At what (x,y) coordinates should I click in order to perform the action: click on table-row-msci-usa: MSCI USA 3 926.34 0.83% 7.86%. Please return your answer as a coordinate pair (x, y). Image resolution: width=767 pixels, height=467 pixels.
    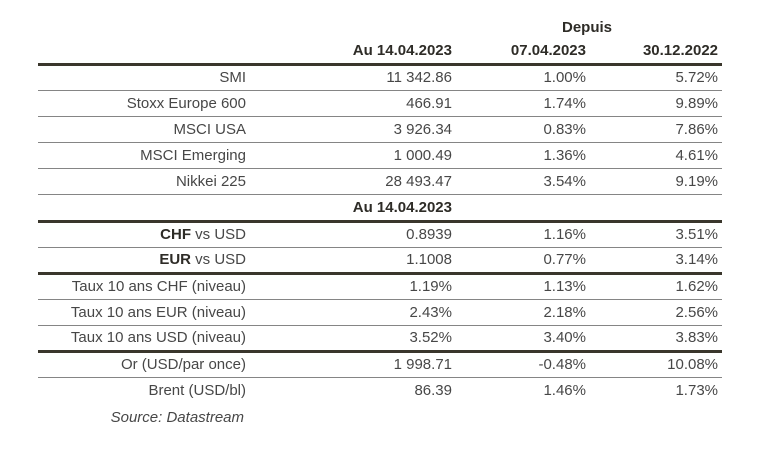
    Looking at the image, I should click on (380, 129).